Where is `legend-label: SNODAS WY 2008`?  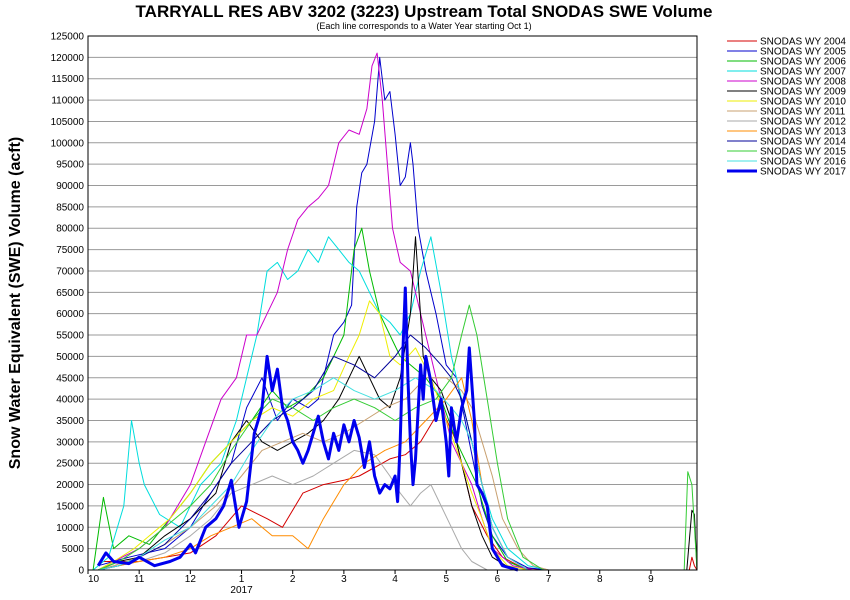 legend-label: SNODAS WY 2008 is located at coordinates (803, 82).